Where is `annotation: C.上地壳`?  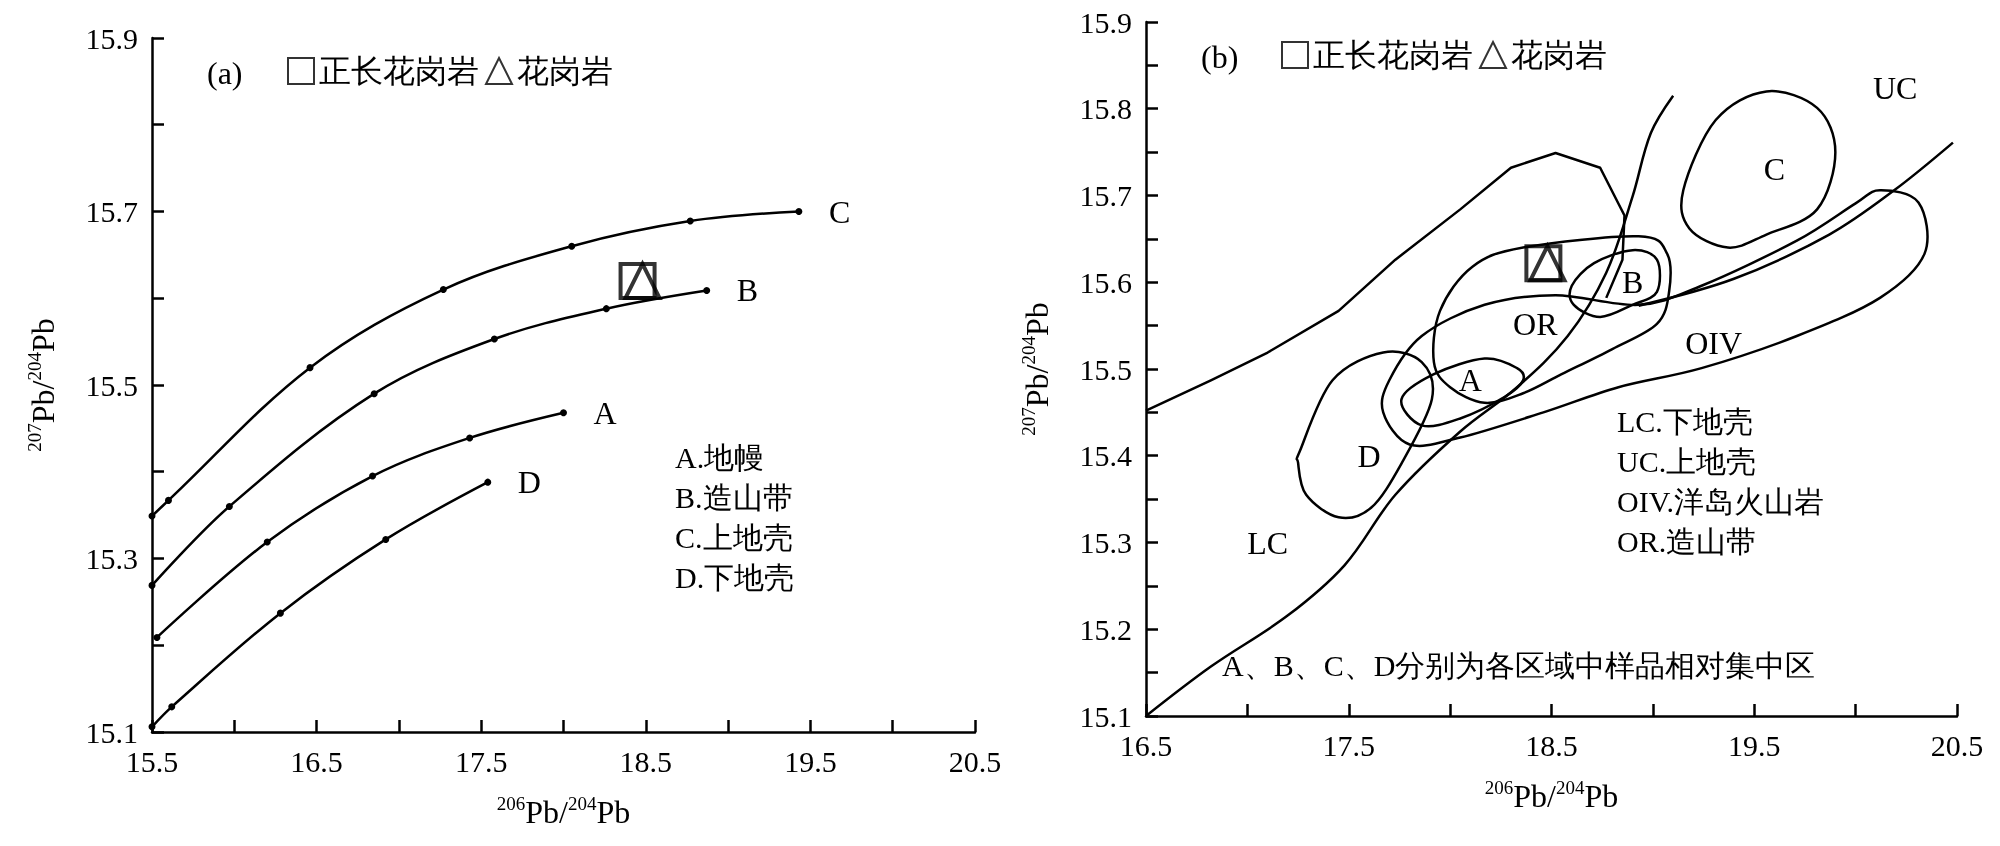 annotation: C.上地壳 is located at coordinates (734, 537).